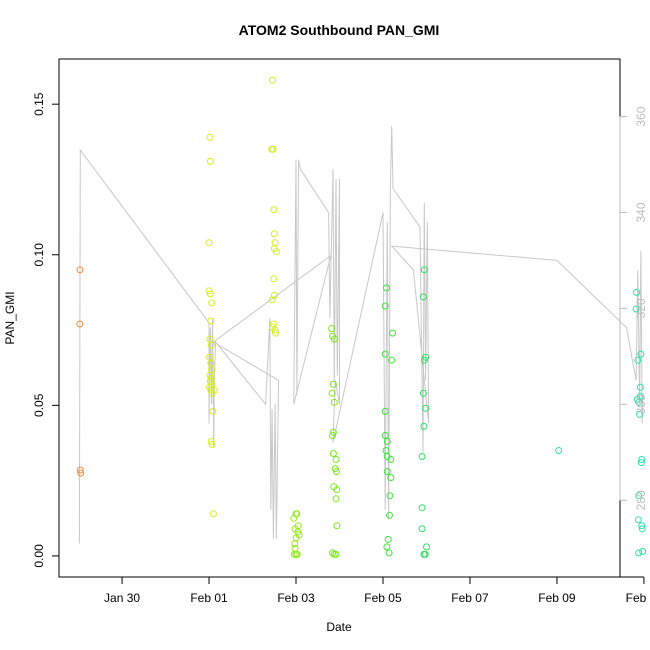 This screenshot has width=650, height=650. What do you see at coordinates (10, 317) in the screenshot?
I see `y-axis-label: PAN_GMI` at bounding box center [10, 317].